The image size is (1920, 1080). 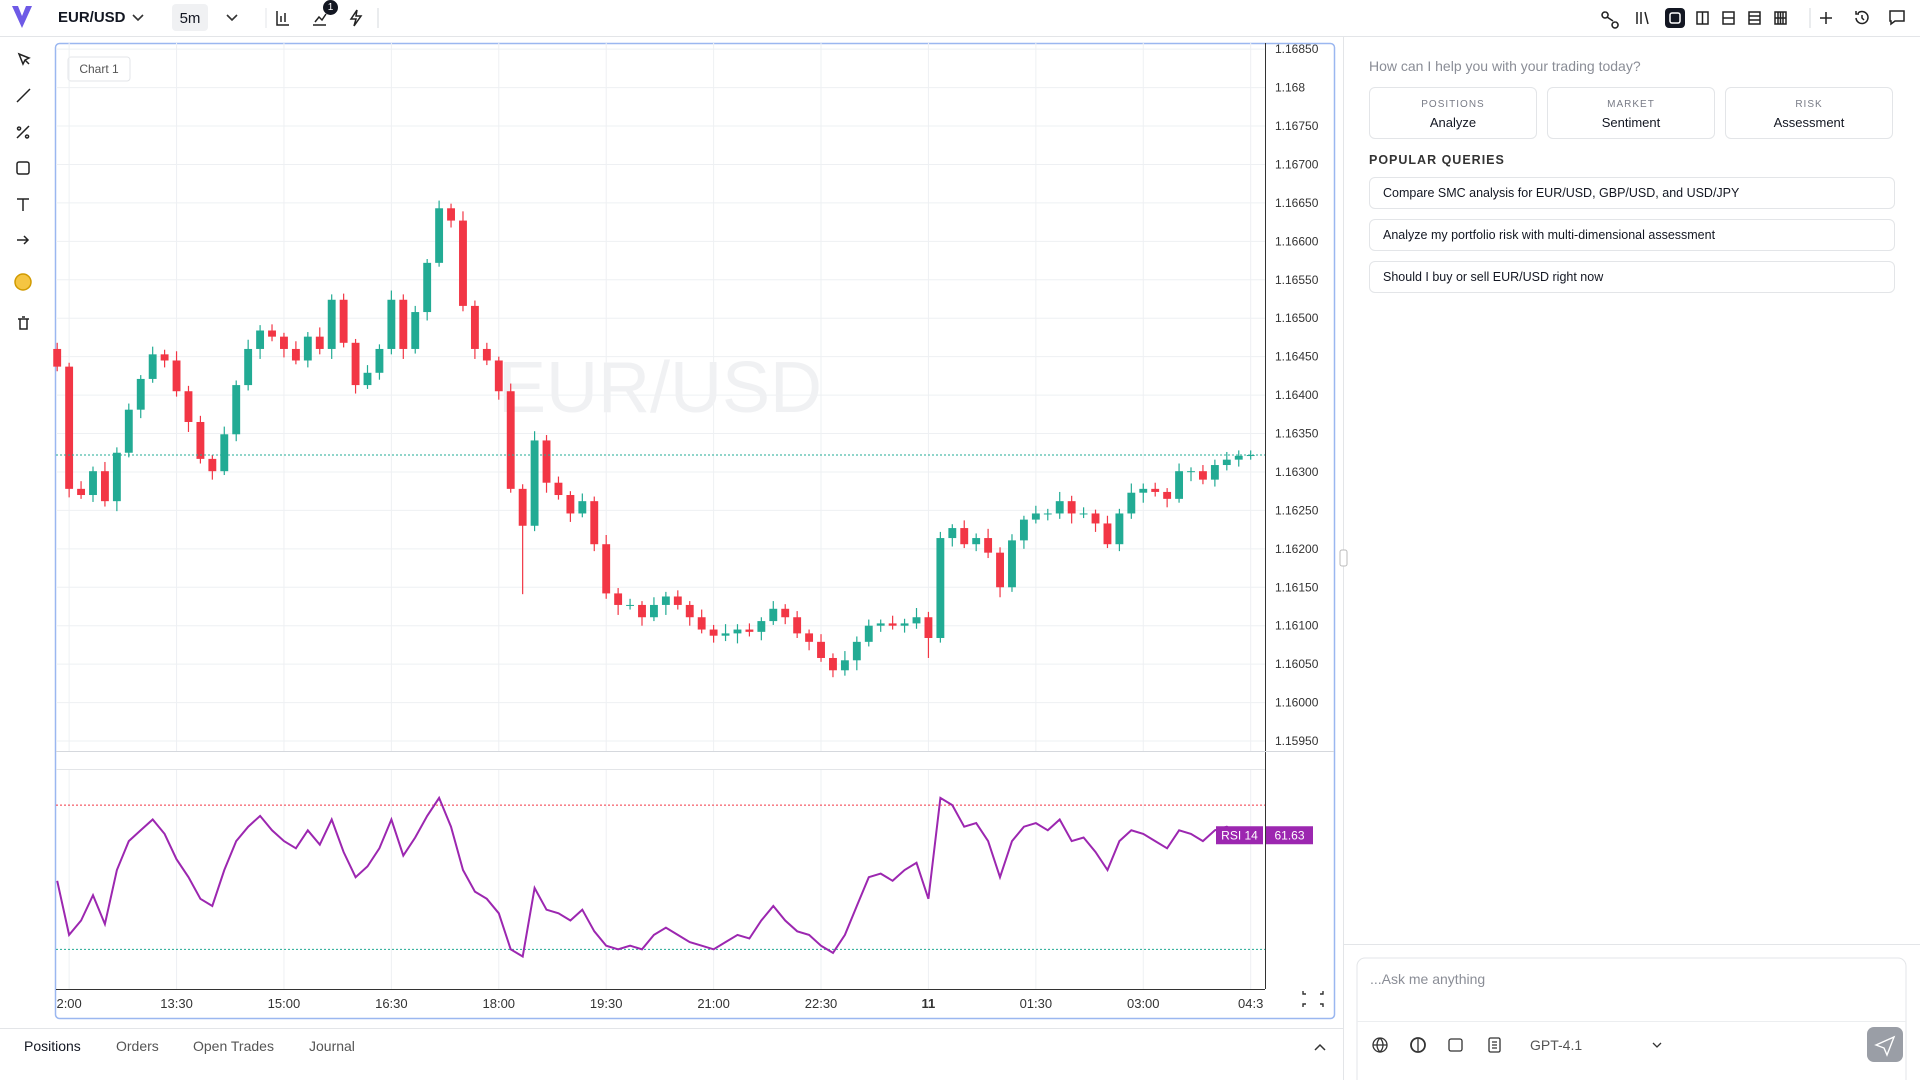 What do you see at coordinates (1702, 18) in the screenshot?
I see `layout-2col` at bounding box center [1702, 18].